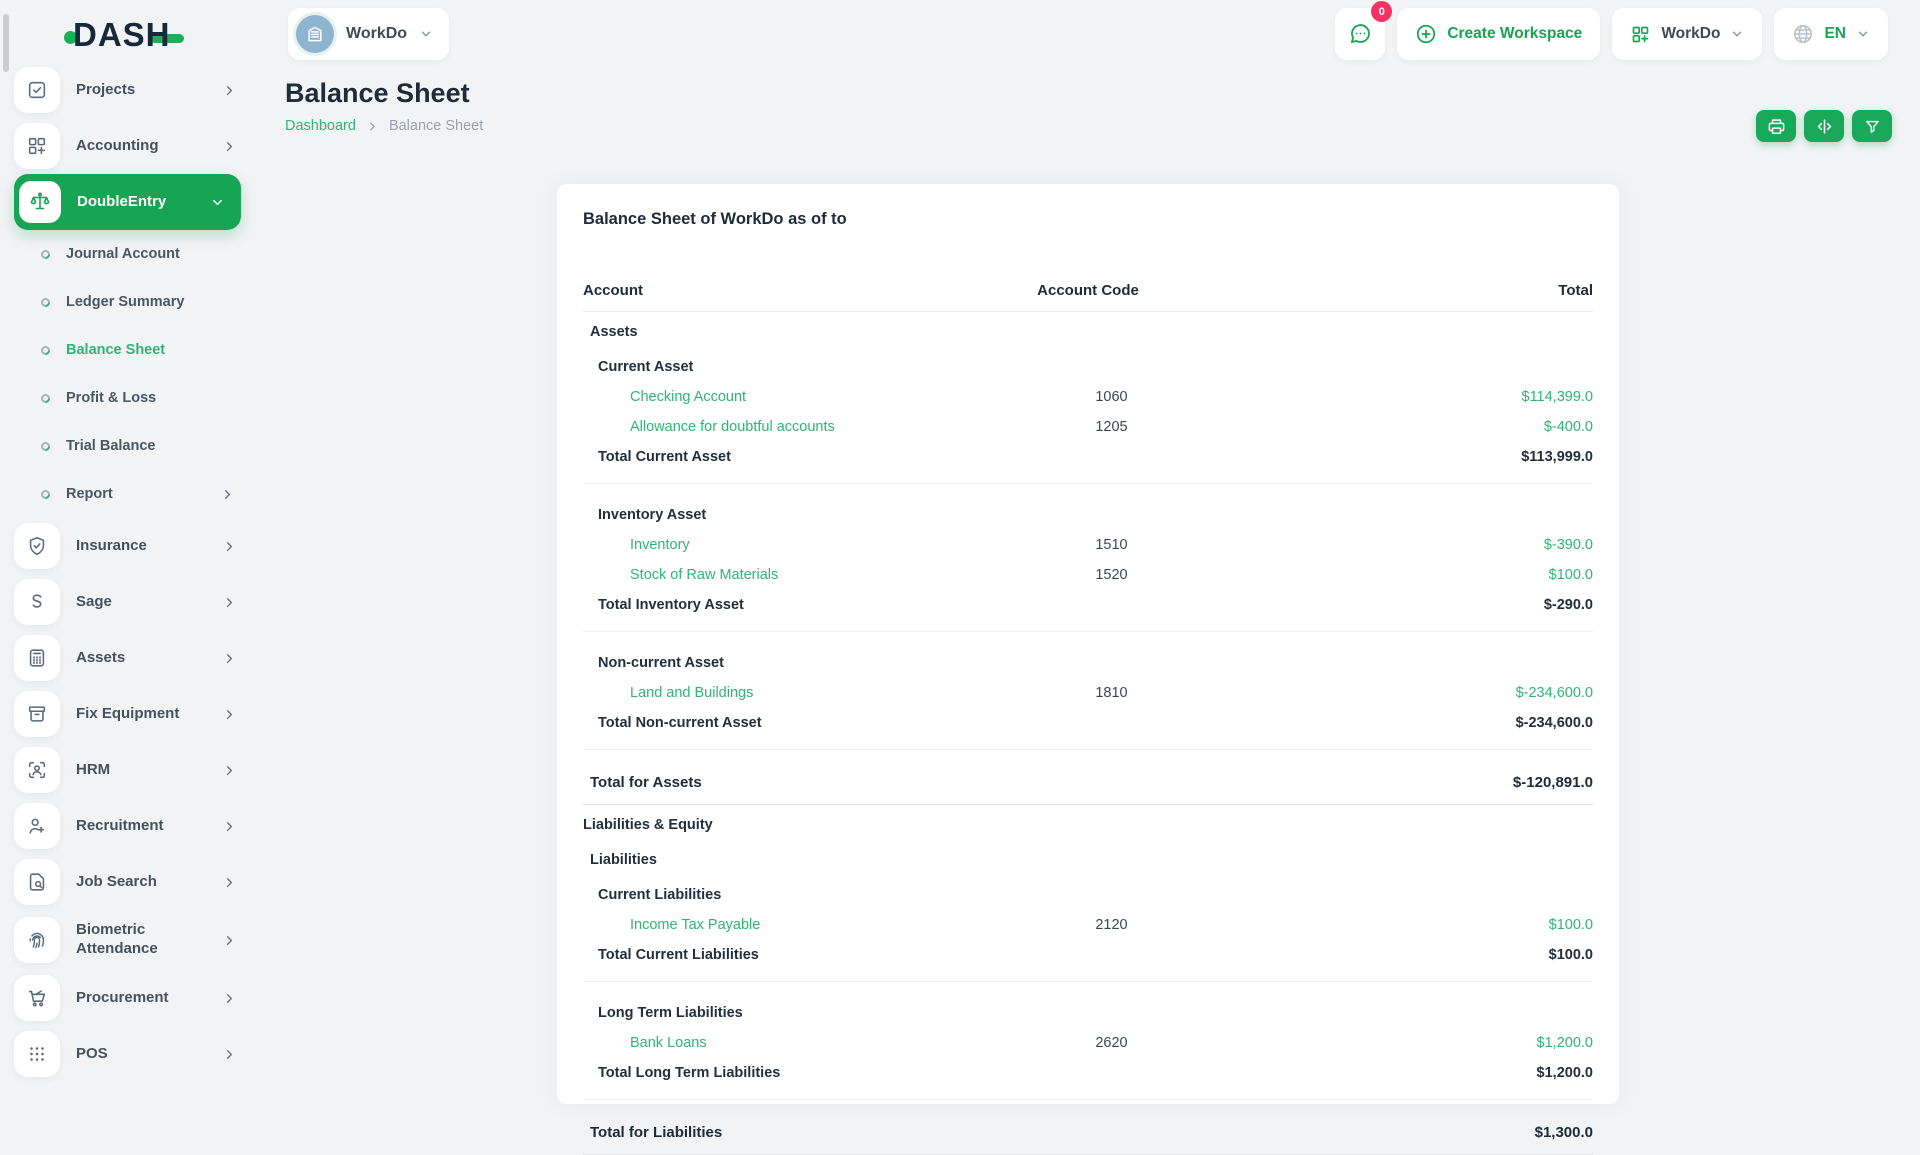 Image resolution: width=1920 pixels, height=1155 pixels. I want to click on table-row: Total for Assets $-120,891.0, so click(1088, 783).